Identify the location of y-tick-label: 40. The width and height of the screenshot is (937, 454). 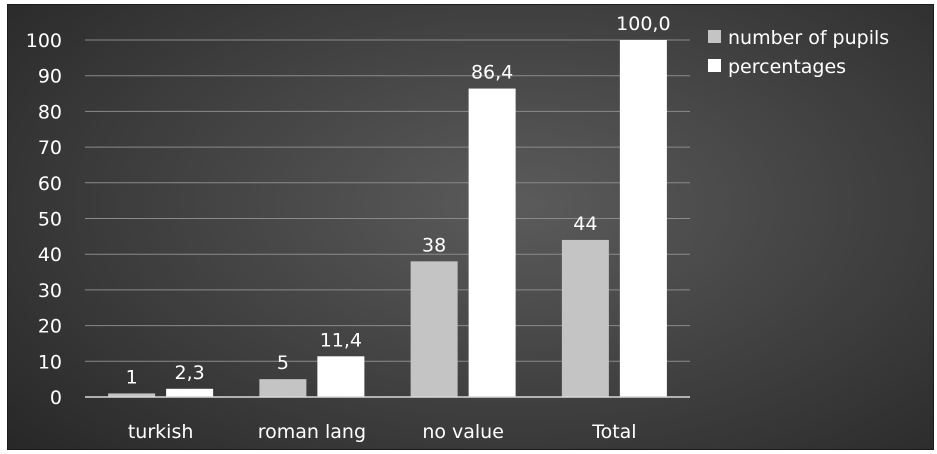
(50, 255).